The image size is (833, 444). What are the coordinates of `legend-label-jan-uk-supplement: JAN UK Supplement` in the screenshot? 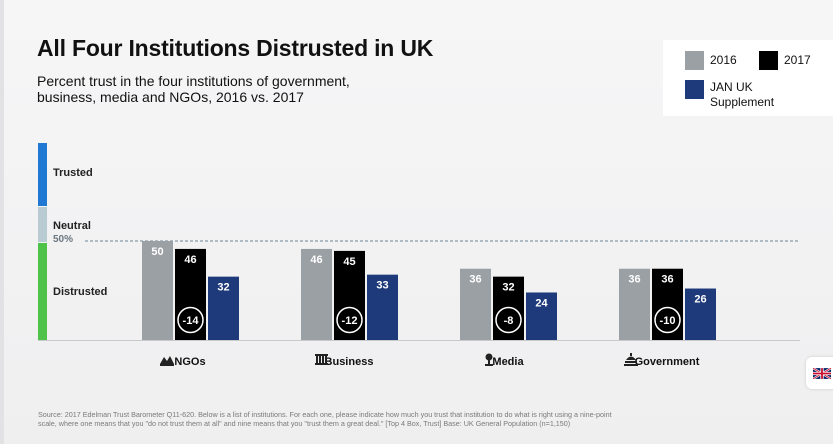 It's located at (742, 94).